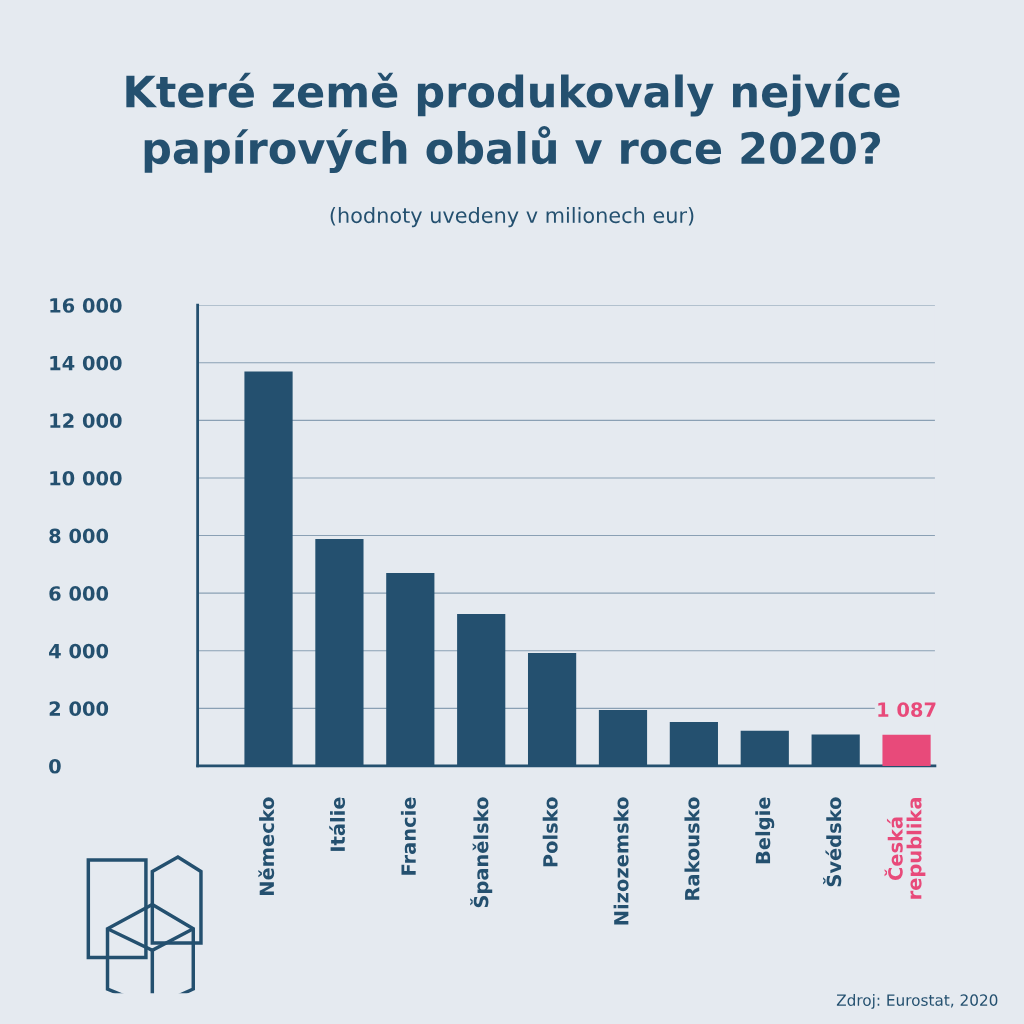  Describe the element at coordinates (266, 846) in the screenshot. I see `x-tick-label: Německo` at that location.